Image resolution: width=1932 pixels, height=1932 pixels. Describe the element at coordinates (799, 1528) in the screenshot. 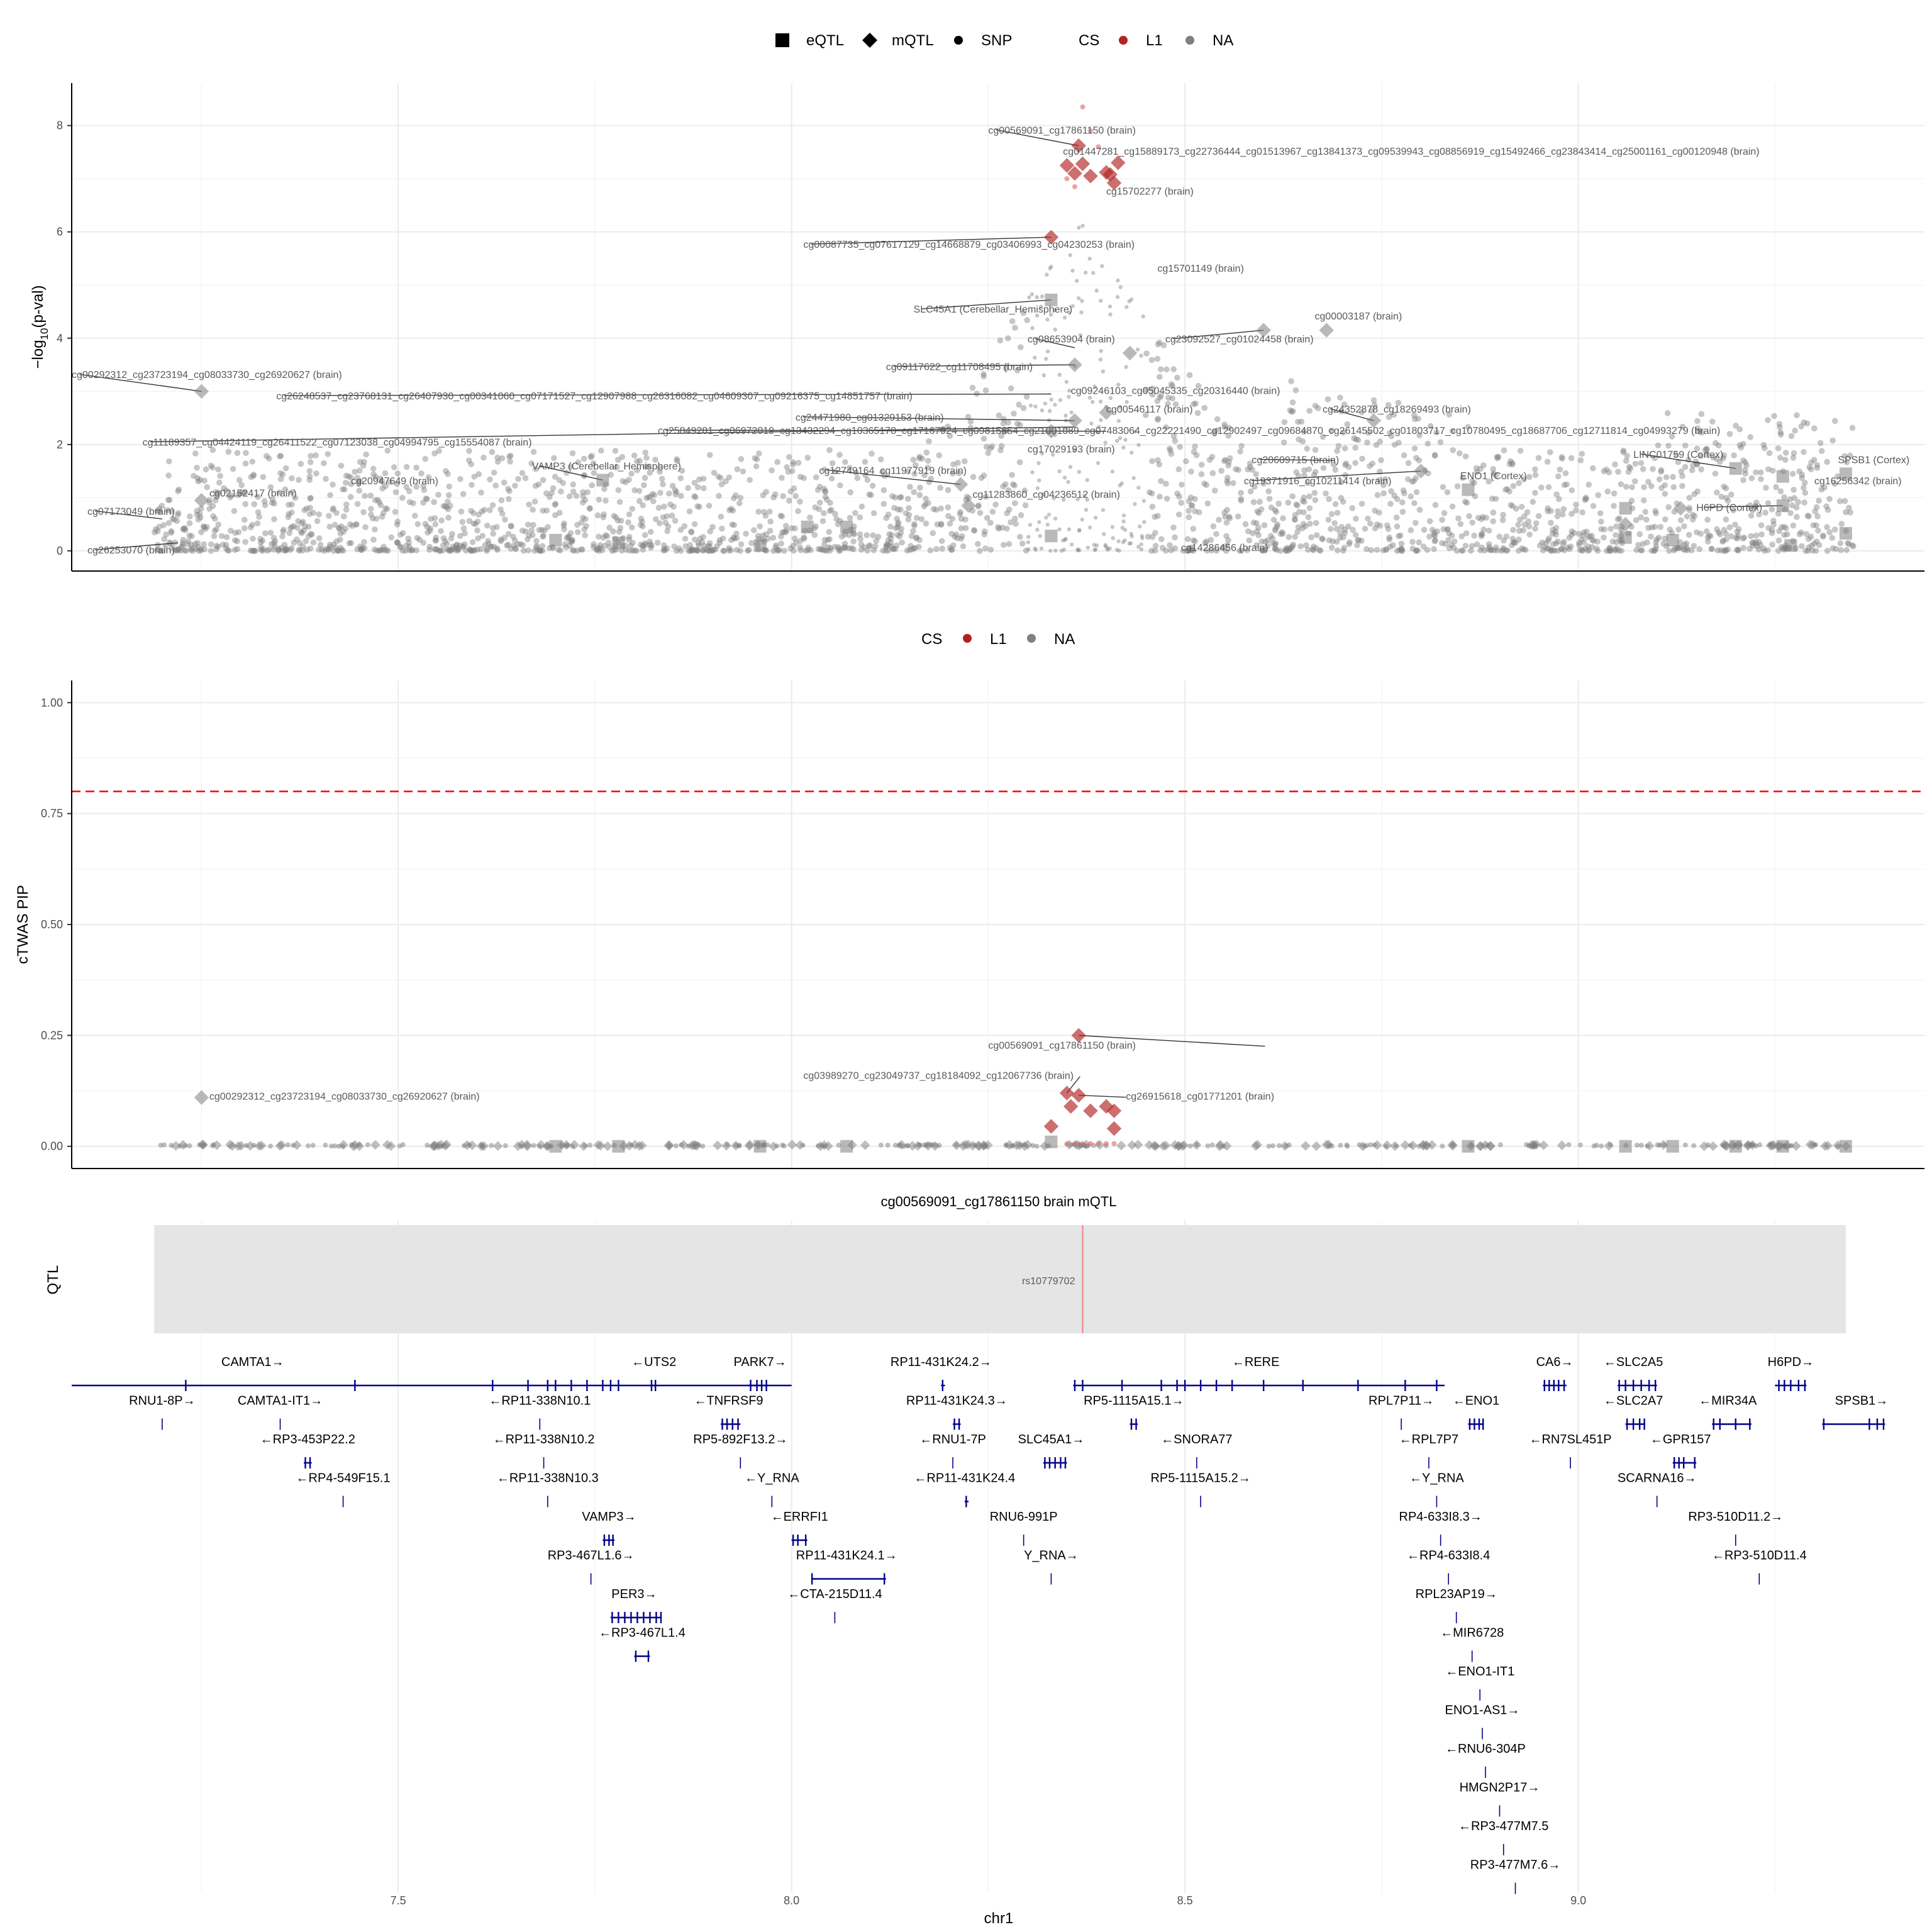

I see `gene-track: ←ERRFI1` at that location.